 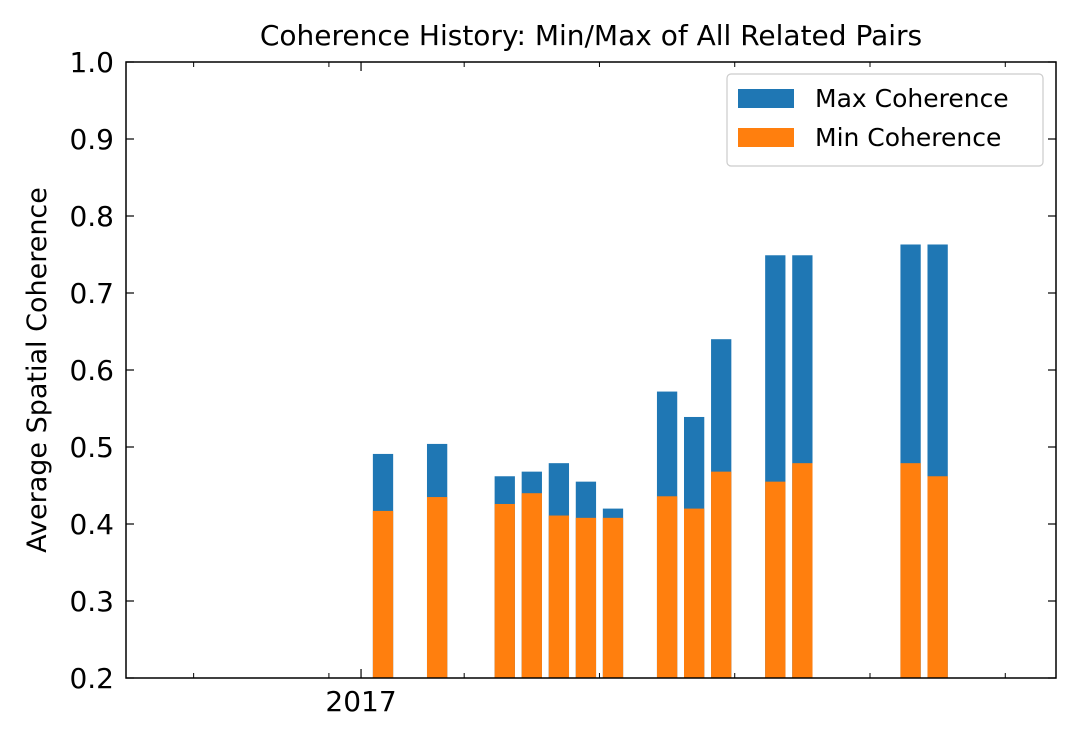 I want to click on y-tick-label: 0.3, so click(x=91, y=601).